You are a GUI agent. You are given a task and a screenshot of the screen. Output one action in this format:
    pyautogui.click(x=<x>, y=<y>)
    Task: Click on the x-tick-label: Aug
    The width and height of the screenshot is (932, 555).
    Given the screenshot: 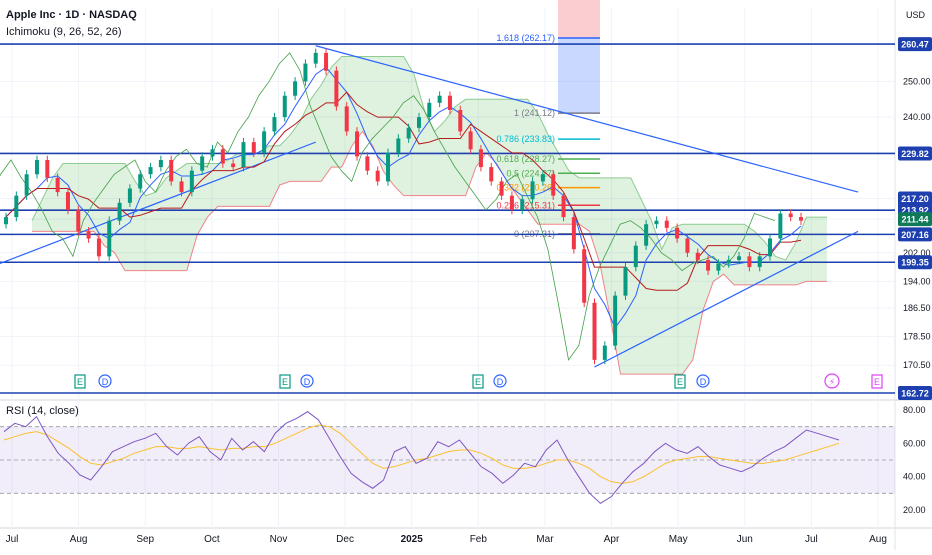 What is the action you would take?
    pyautogui.click(x=878, y=539)
    